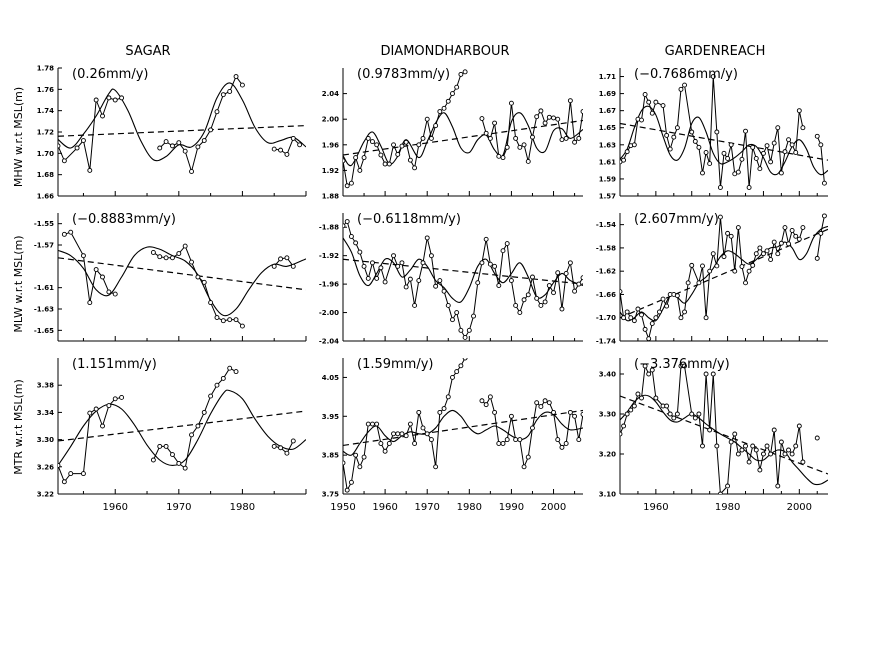  What do you see at coordinates (45, 467) in the screenshot?
I see `y-tick-label: 3.26` at bounding box center [45, 467].